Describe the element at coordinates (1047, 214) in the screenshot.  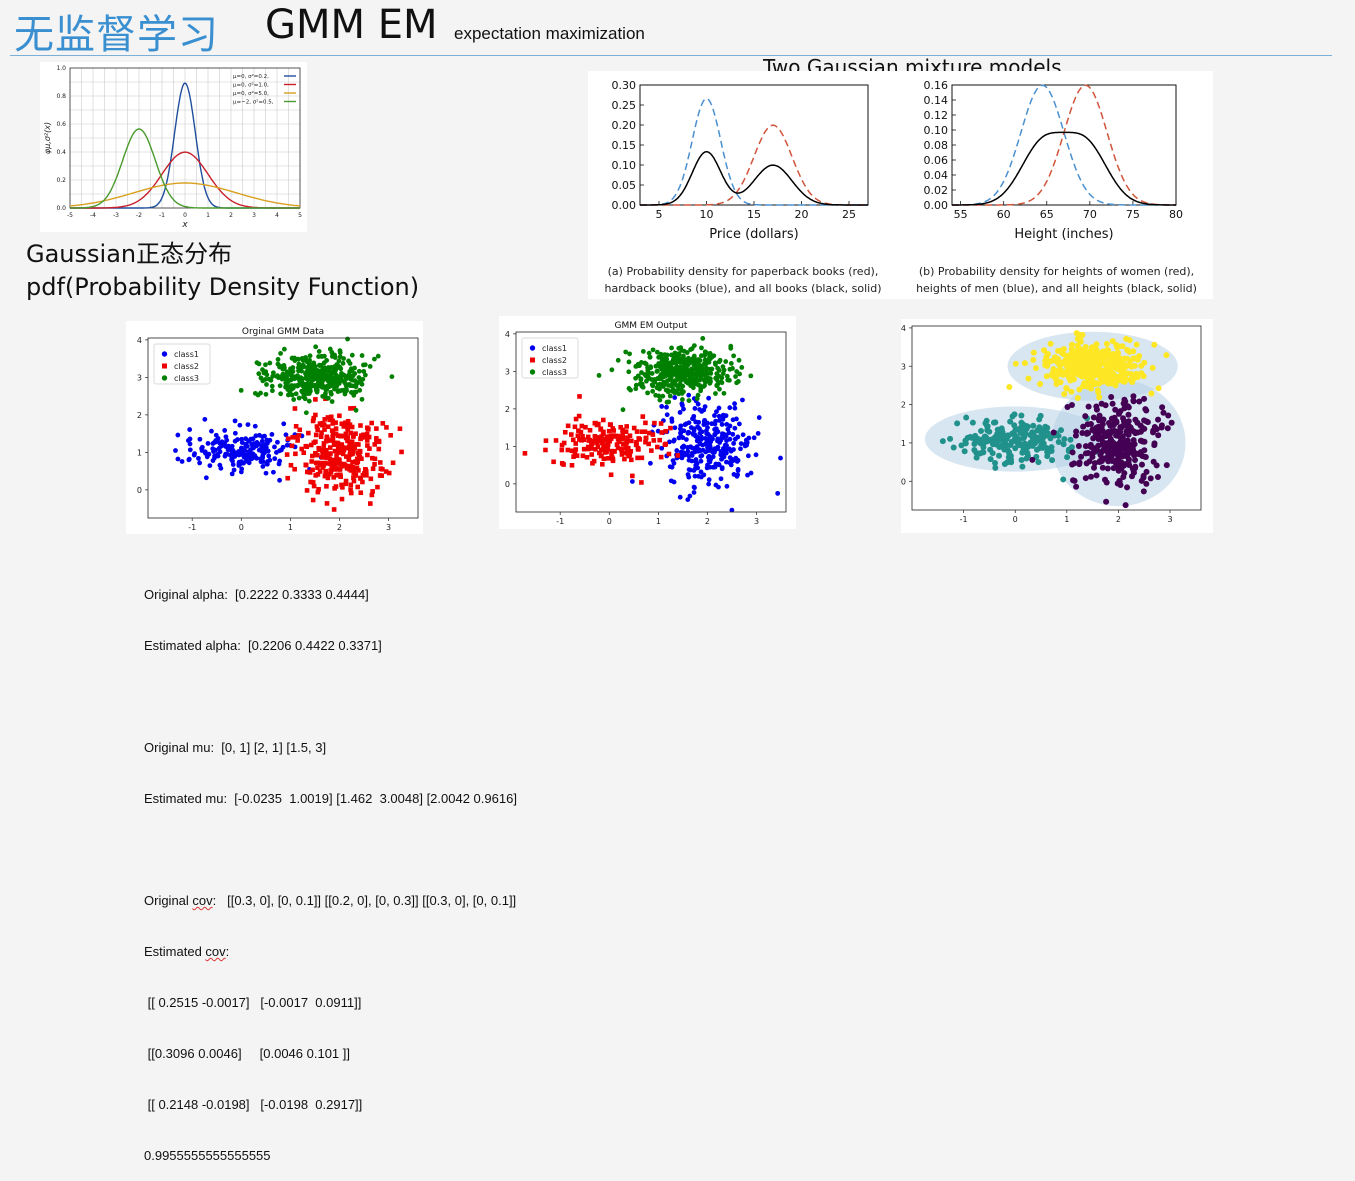
I see `x-tick-label: 65` at that location.